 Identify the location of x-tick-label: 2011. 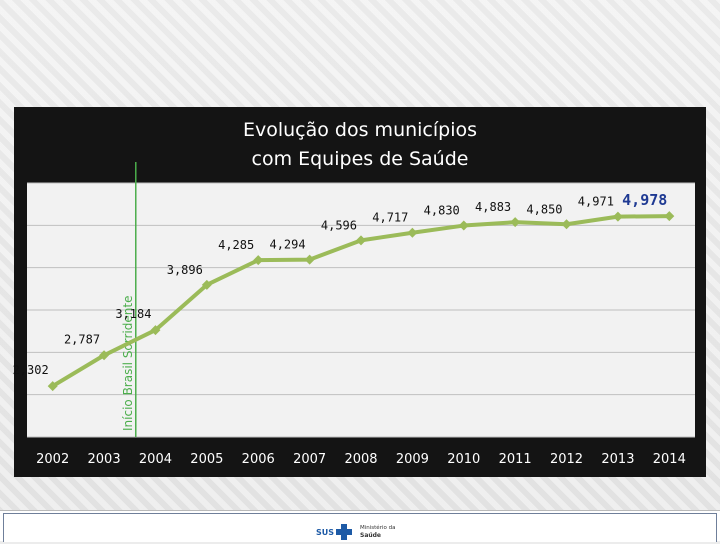
(515, 459).